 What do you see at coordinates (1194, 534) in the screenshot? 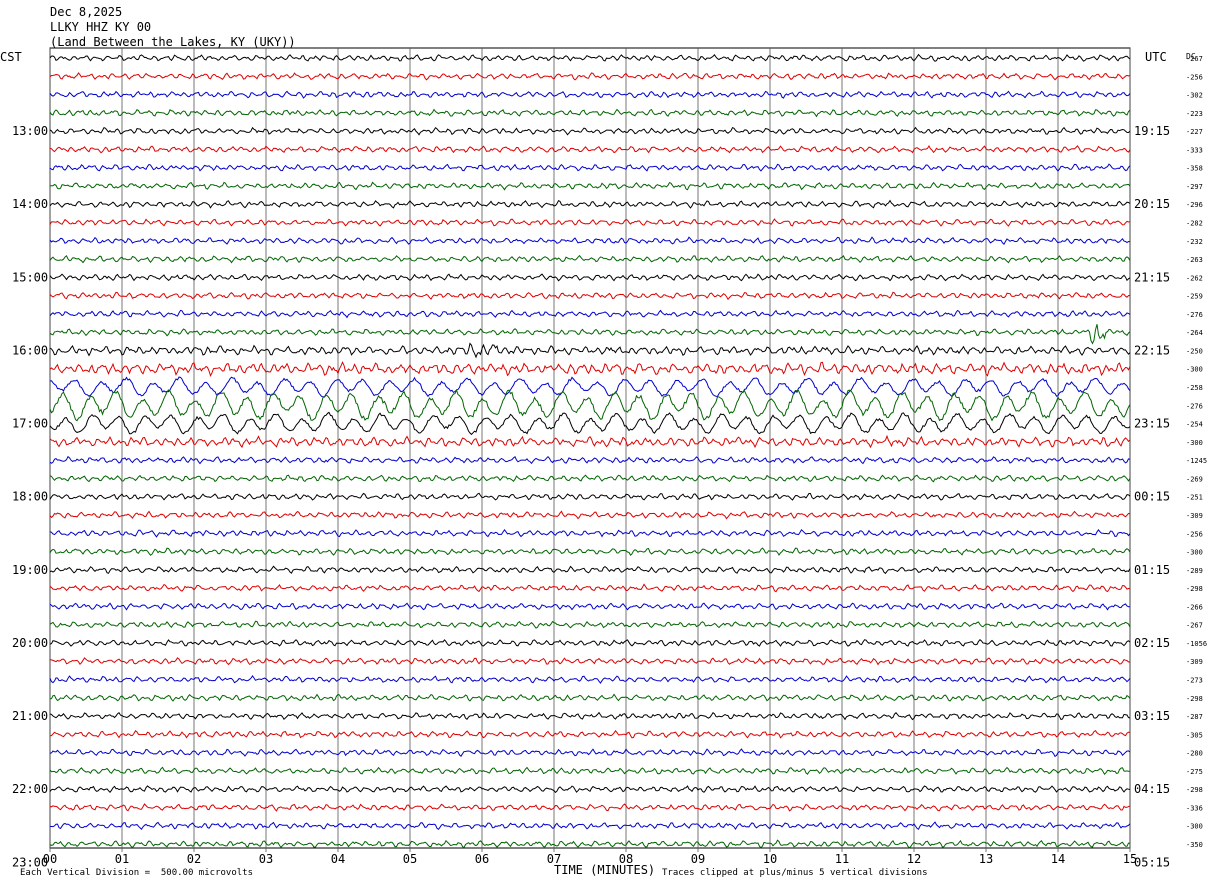
I see `dc-offset-label: -256` at bounding box center [1194, 534].